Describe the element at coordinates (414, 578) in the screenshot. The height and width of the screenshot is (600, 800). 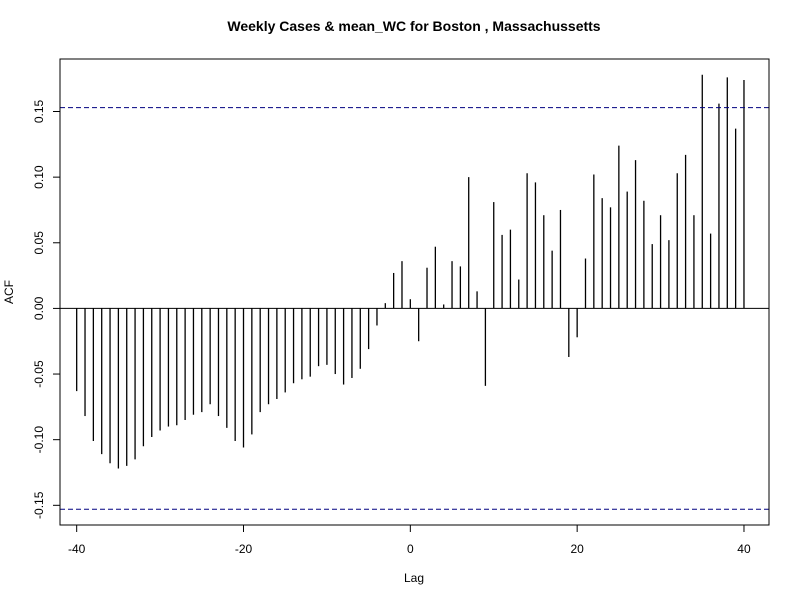
I see `x-axis-label: Lag` at that location.